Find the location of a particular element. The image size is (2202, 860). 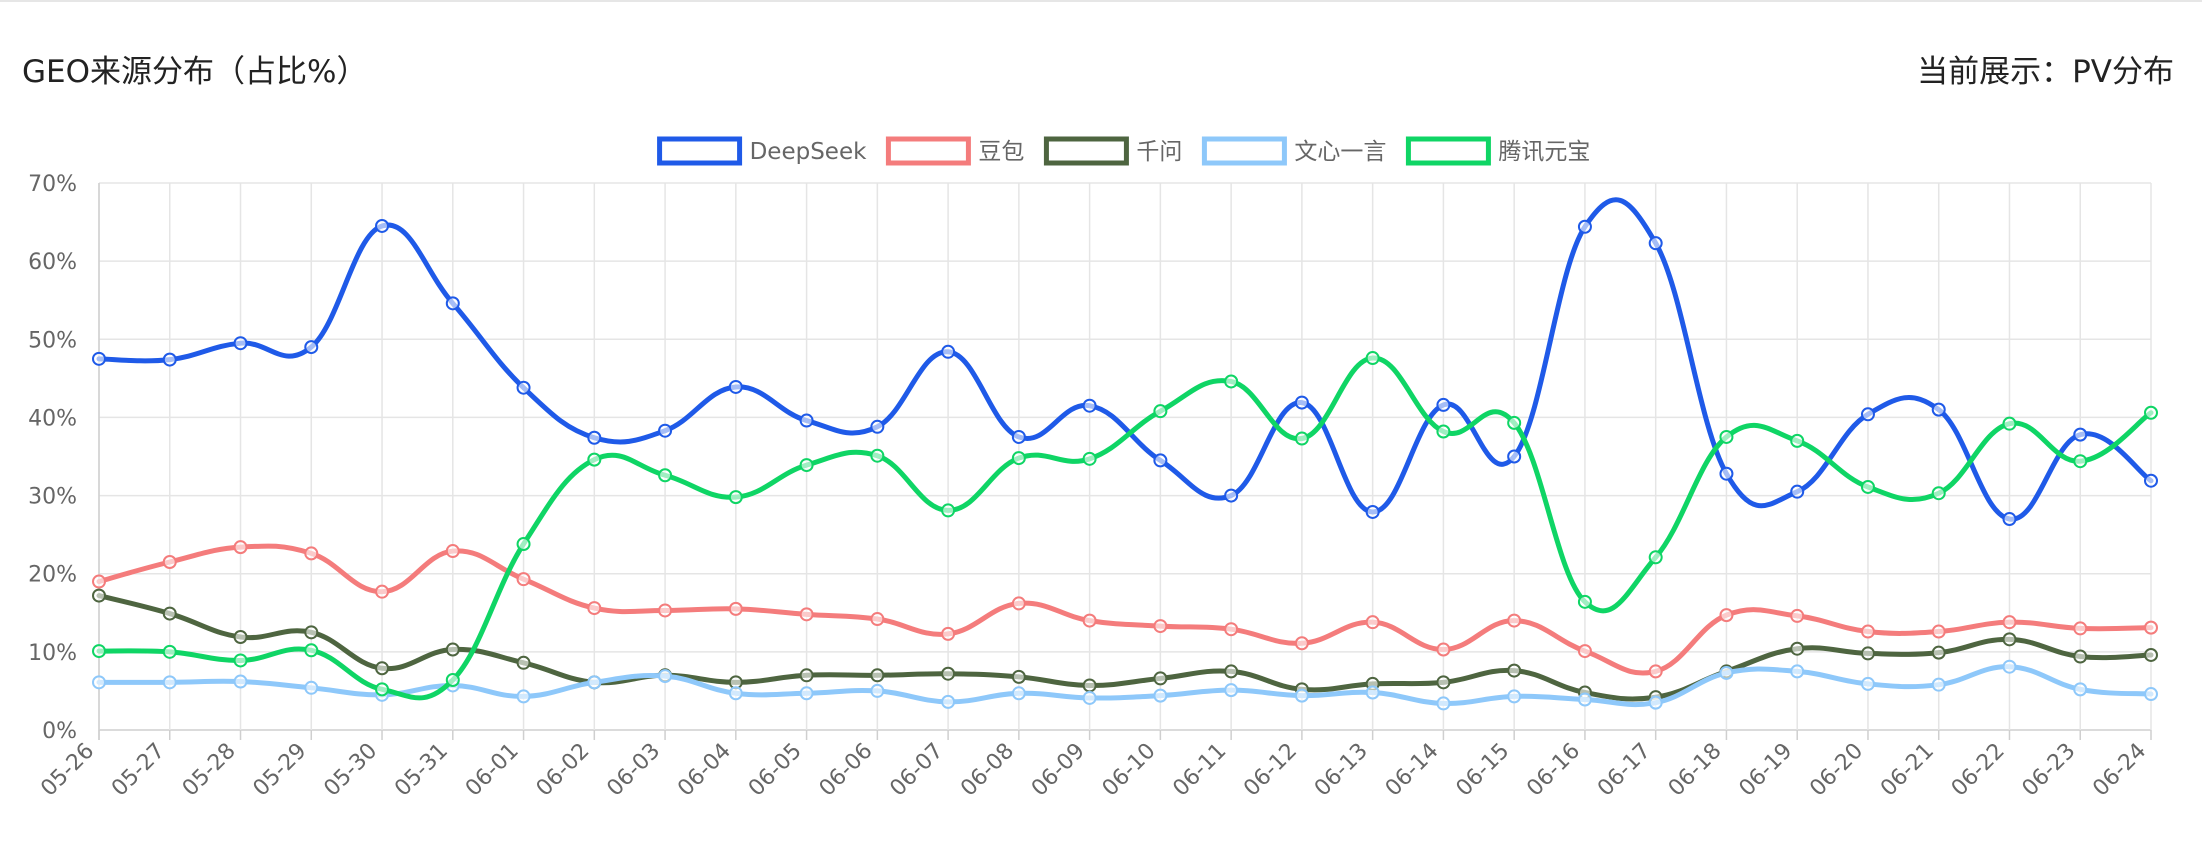

legend-label-4: 腾讯元宝 is located at coordinates (1544, 152).